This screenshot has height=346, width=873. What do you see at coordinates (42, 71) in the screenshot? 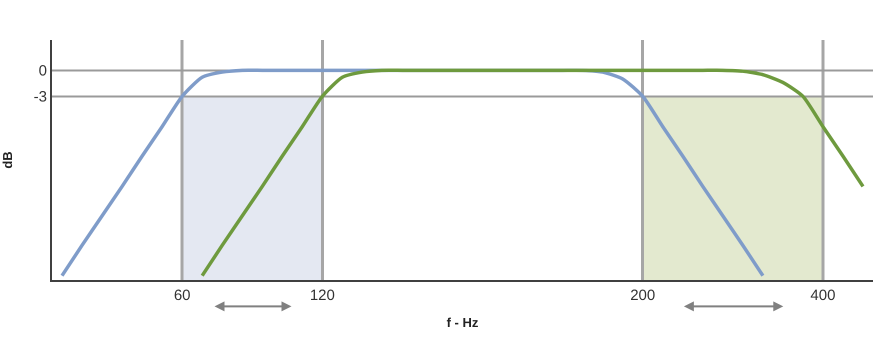
I see `y-tick-label: 0` at bounding box center [42, 71].